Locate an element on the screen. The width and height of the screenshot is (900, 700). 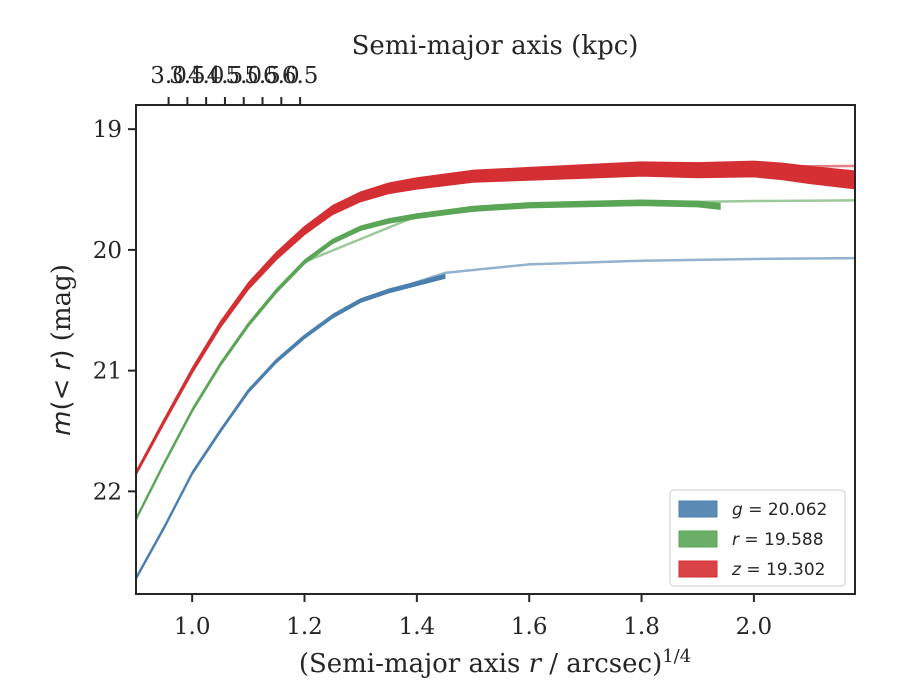
top-tick-label: 6.5 is located at coordinates (300, 76).